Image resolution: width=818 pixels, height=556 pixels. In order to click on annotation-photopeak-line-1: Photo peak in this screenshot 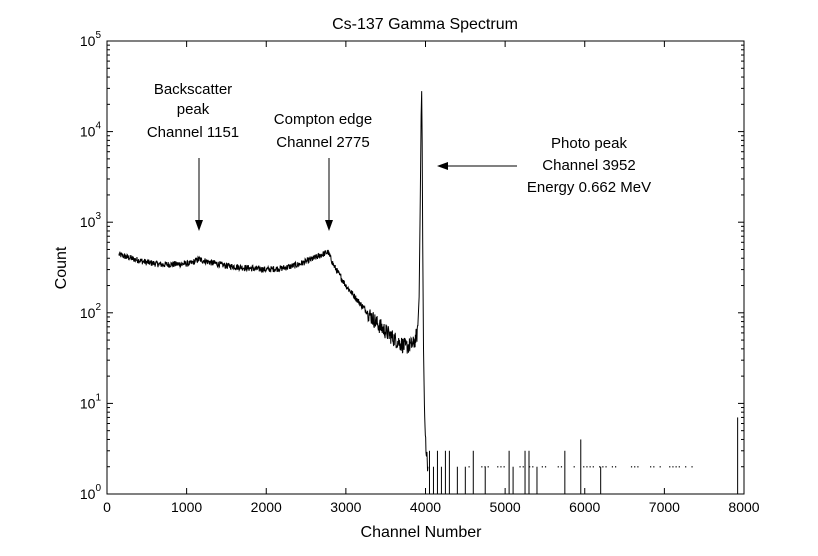, I will do `click(589, 143)`.